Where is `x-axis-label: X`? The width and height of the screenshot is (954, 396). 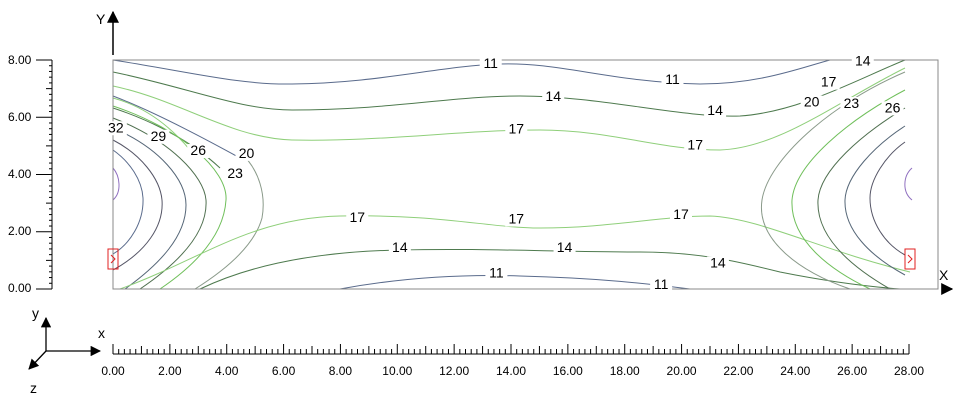 x-axis-label: X is located at coordinates (944, 275).